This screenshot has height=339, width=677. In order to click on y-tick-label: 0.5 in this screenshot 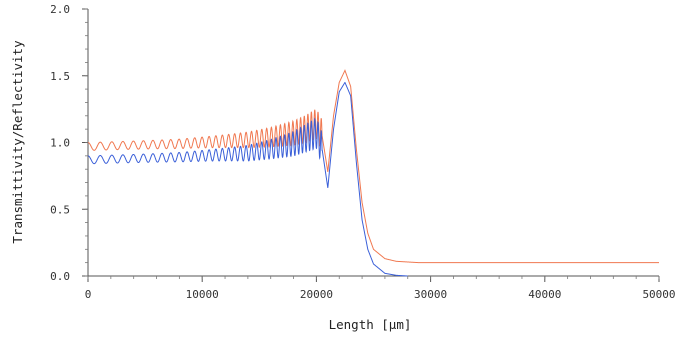, I will do `click(60, 209)`.